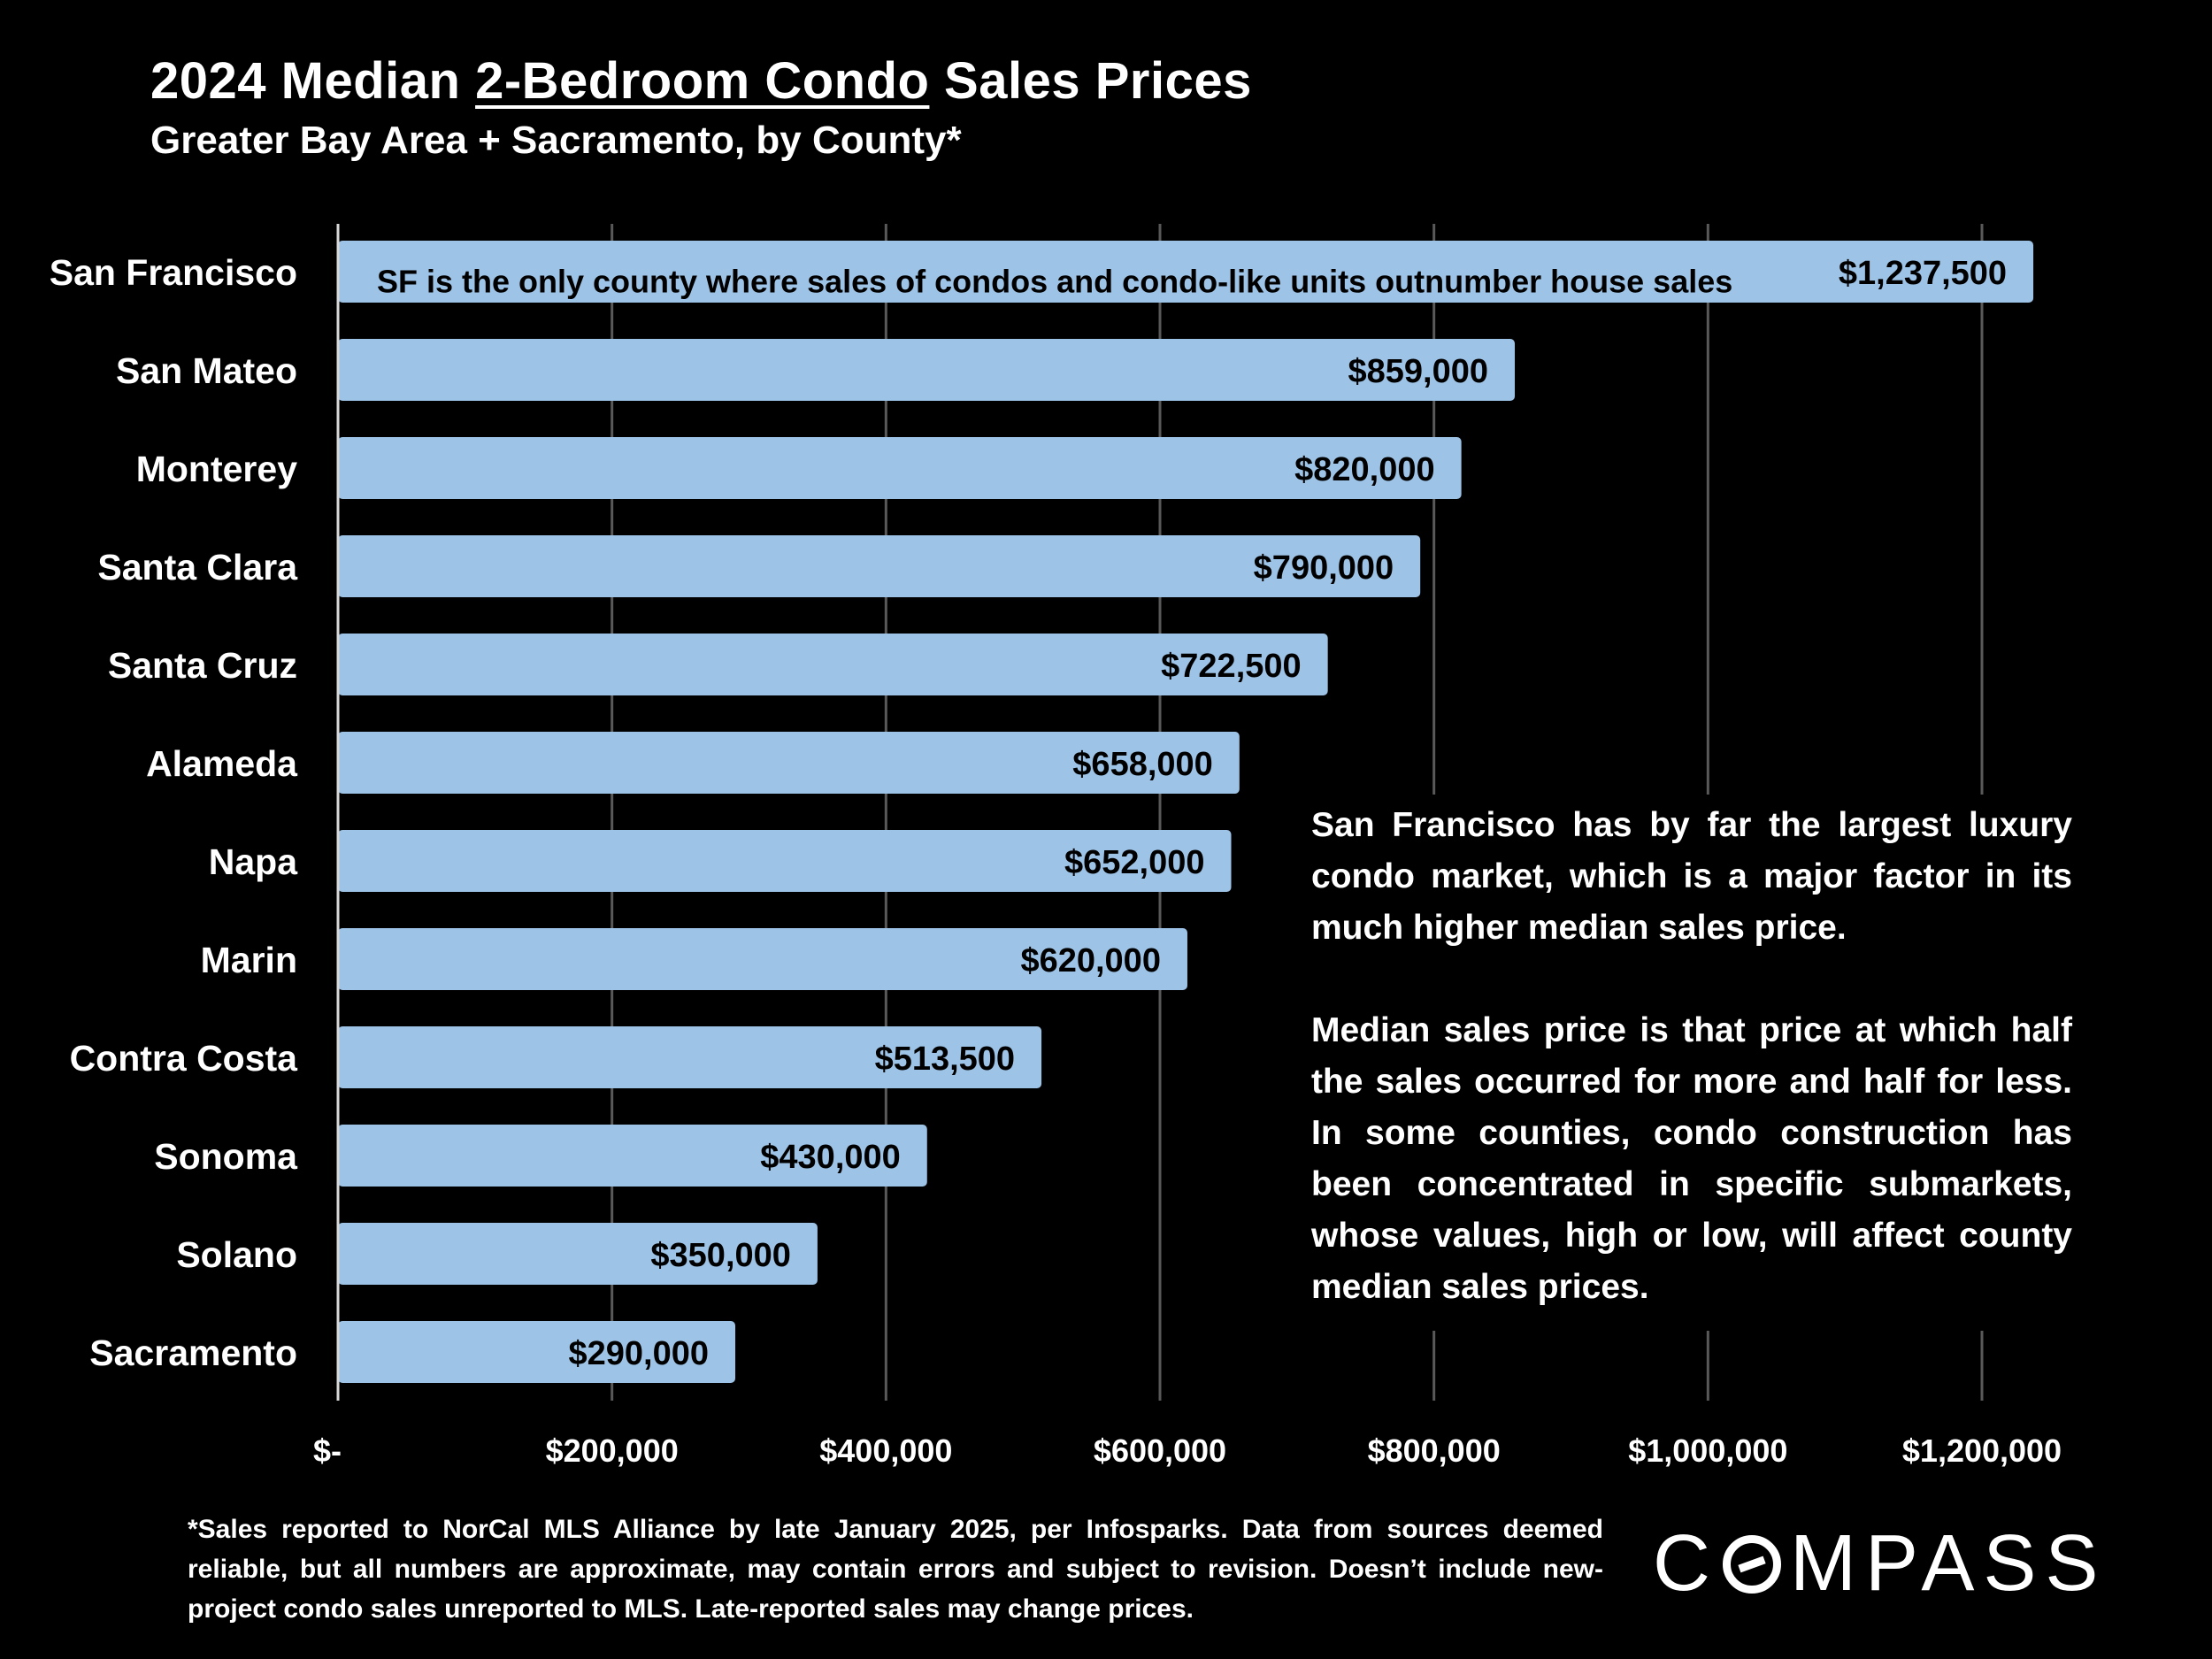 The height and width of the screenshot is (1659, 2212). What do you see at coordinates (328, 1450) in the screenshot?
I see `x-tick-label: $-` at bounding box center [328, 1450].